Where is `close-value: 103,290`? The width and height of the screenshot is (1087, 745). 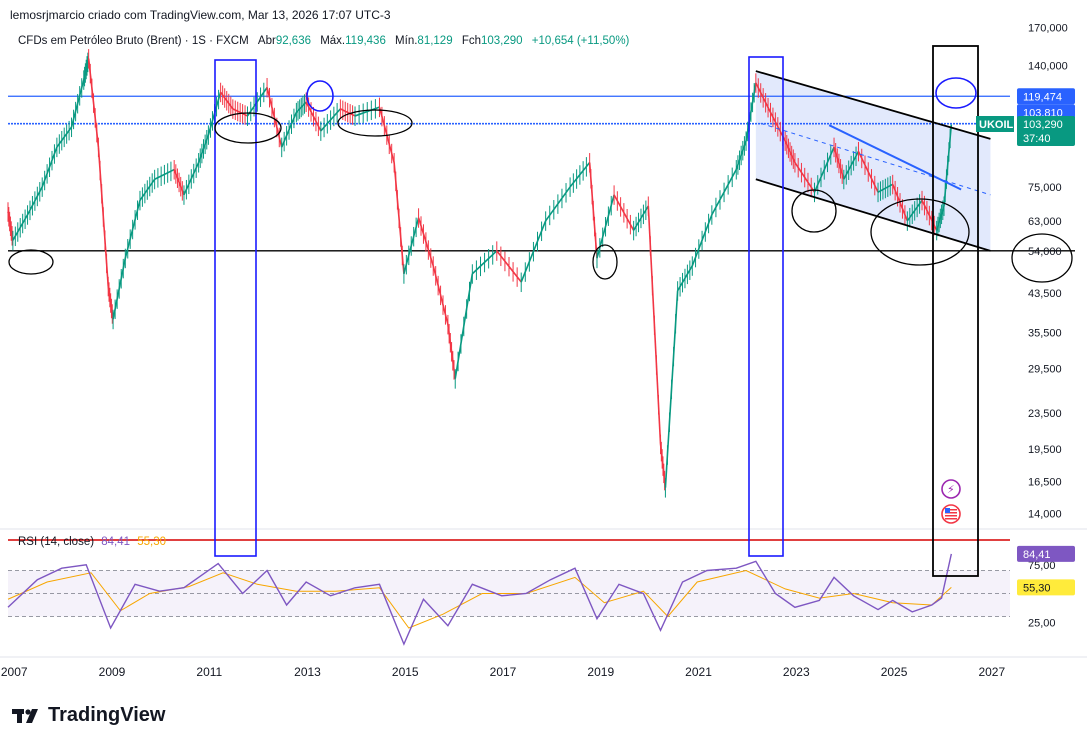
close-value: 103,290 is located at coordinates (501, 41).